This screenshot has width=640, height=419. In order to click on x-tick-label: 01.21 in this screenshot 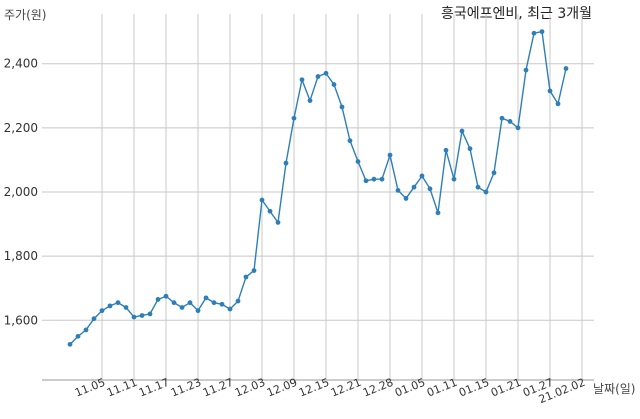, I will do `click(506, 388)`.